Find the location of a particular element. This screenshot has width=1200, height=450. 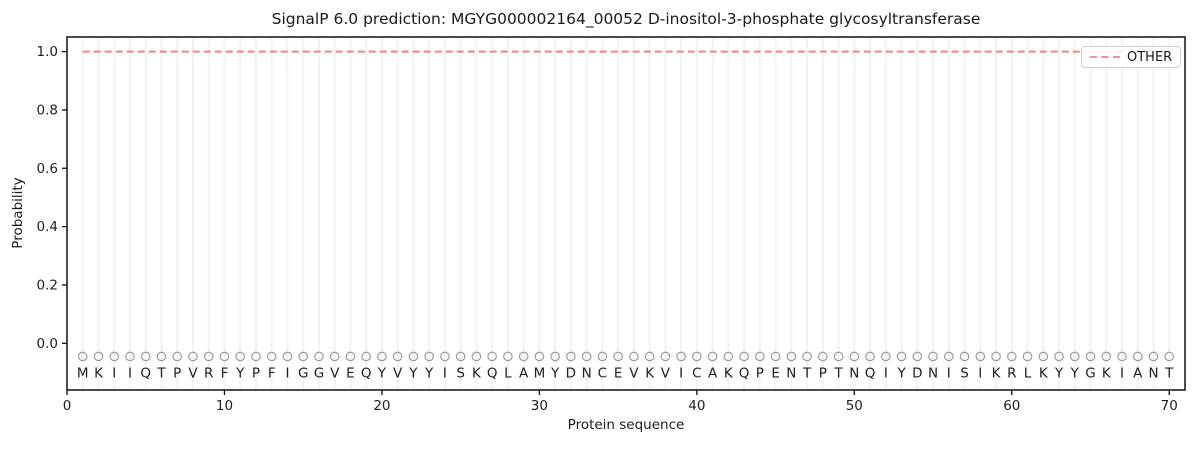

x-tick-label: 20 is located at coordinates (381, 406).